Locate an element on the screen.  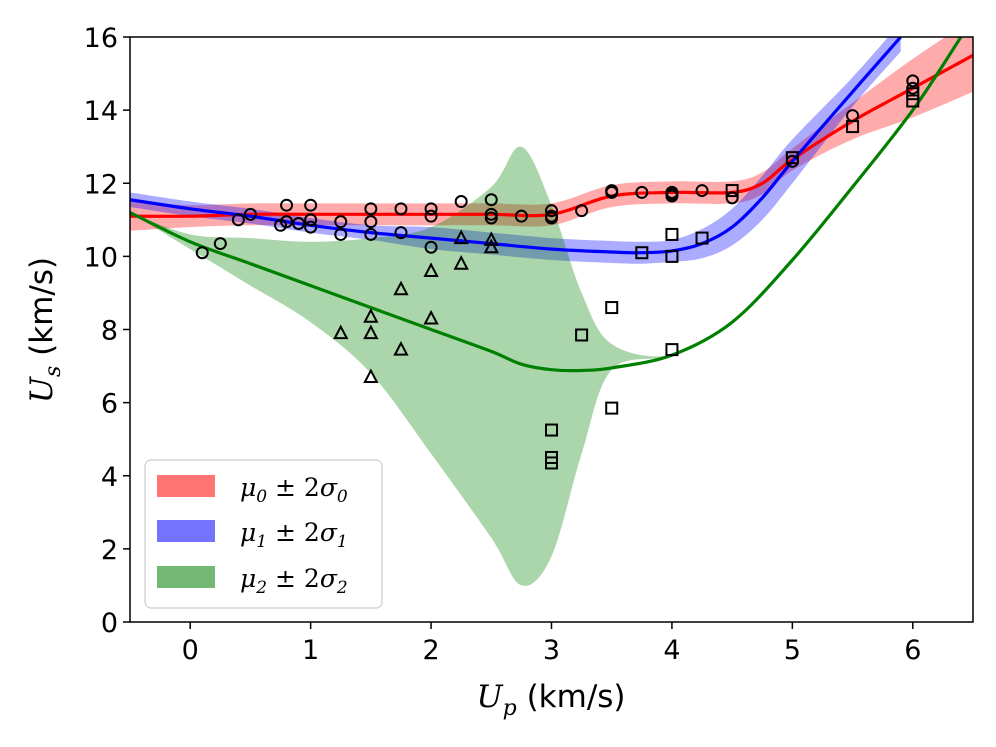
x-tick-label: 0 is located at coordinates (190, 650).